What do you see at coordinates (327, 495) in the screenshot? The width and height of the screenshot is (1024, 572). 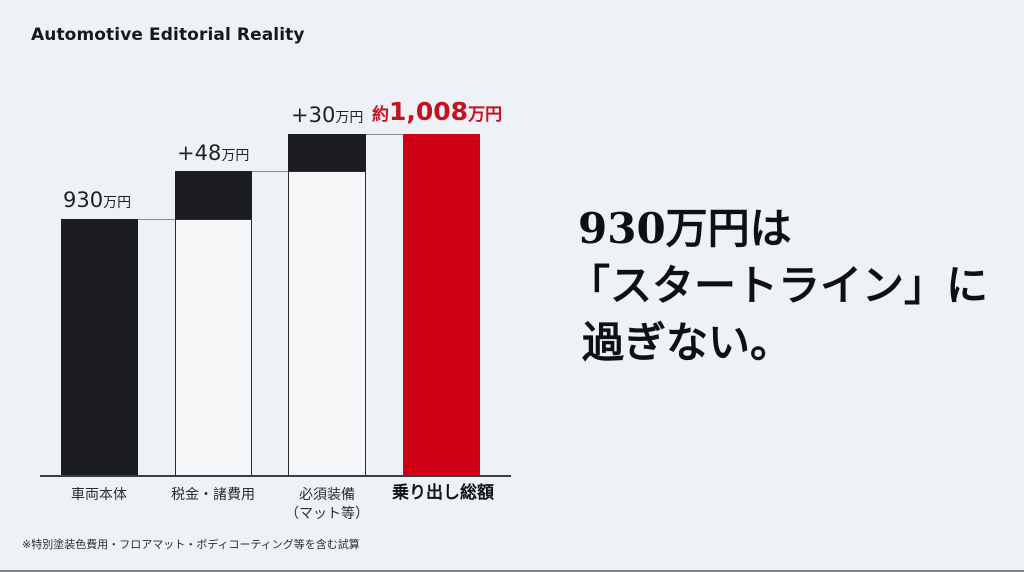 I see `category-label-required-equipment-line1: 必須装備` at bounding box center [327, 495].